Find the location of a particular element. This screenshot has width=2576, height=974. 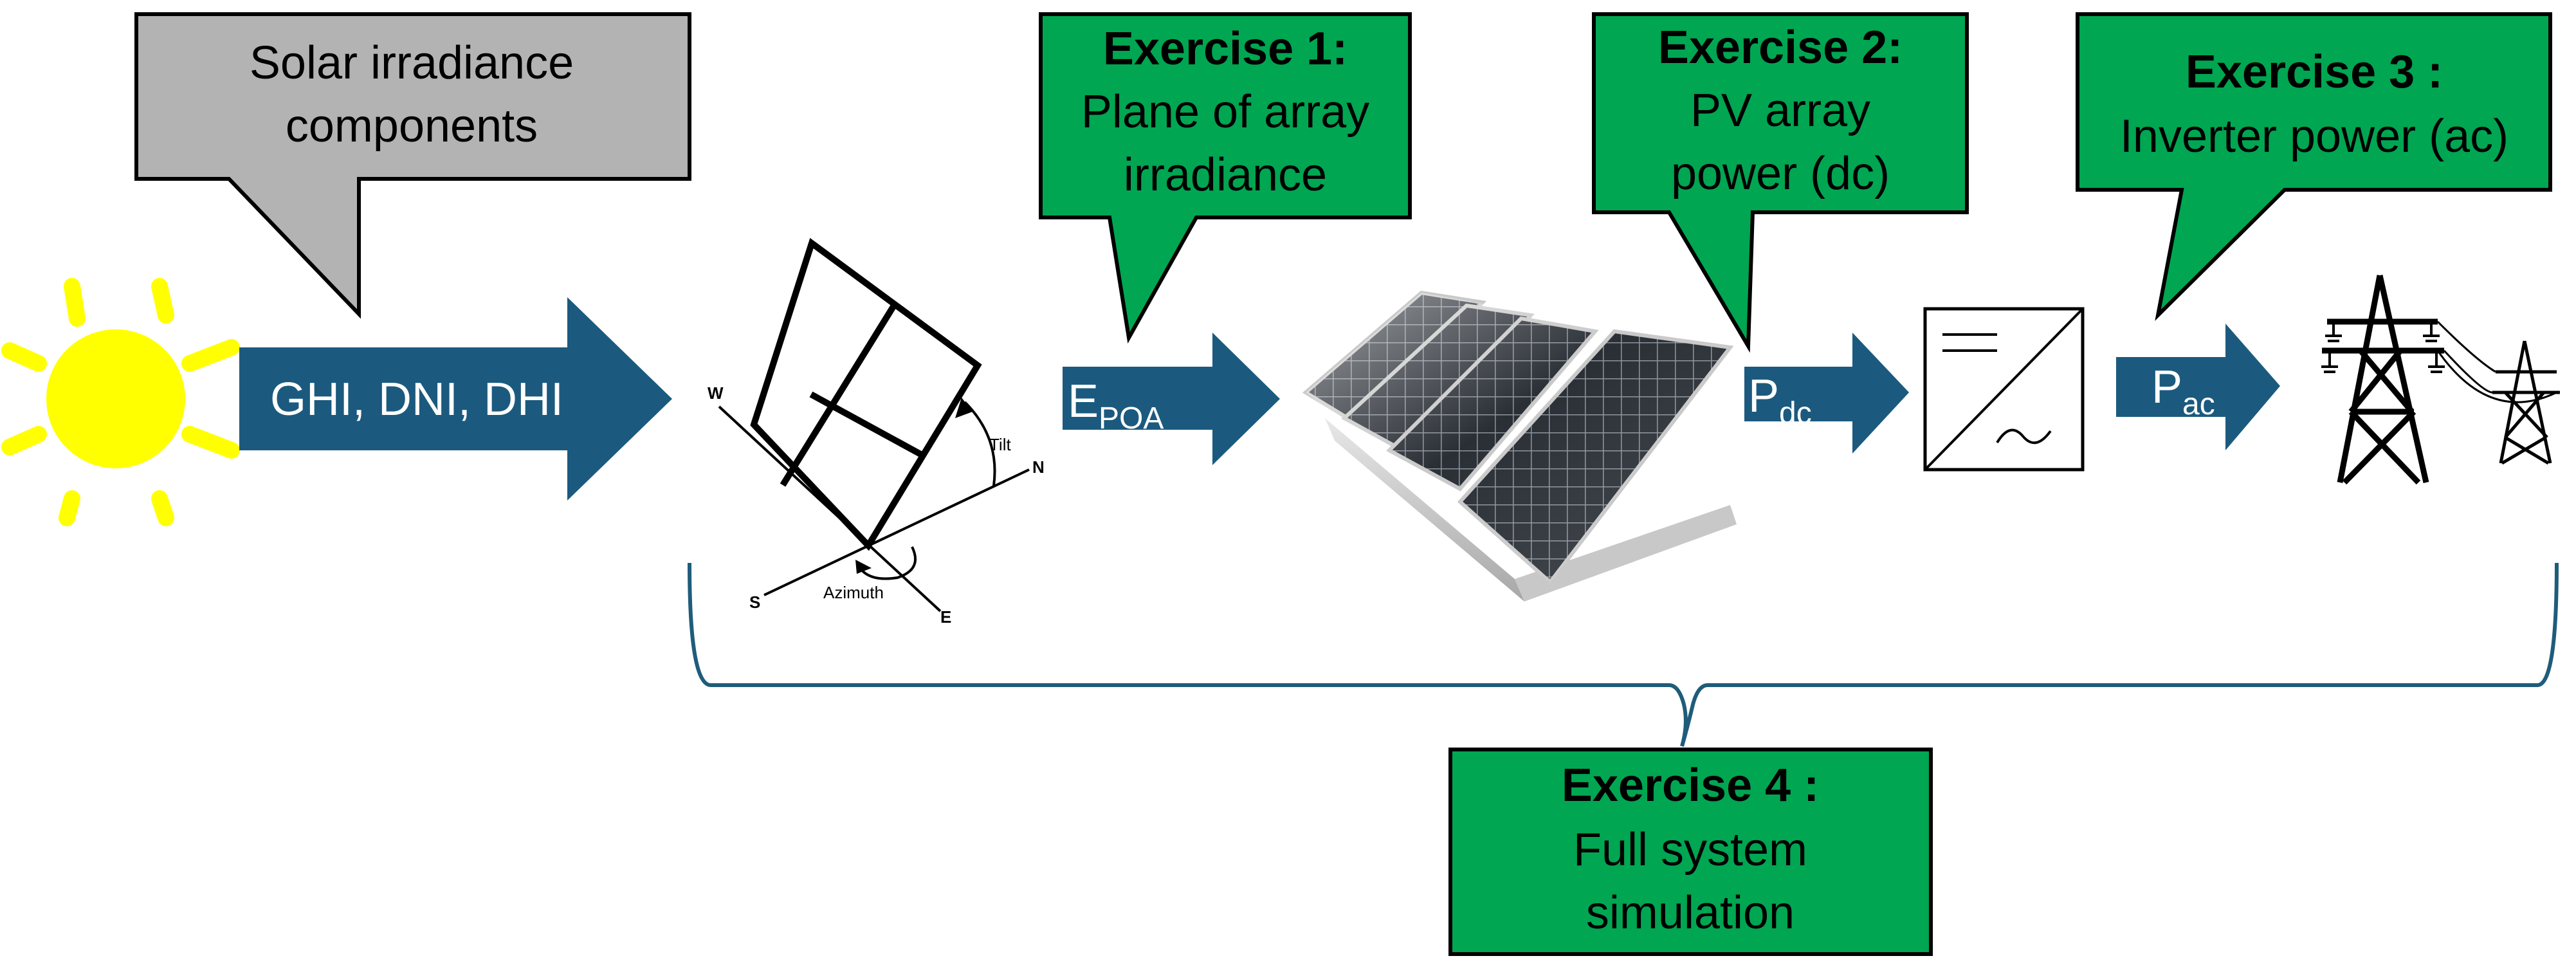

callout-exercise-1: Exercise 1: Plane of array irradiance is located at coordinates (1225, 178).